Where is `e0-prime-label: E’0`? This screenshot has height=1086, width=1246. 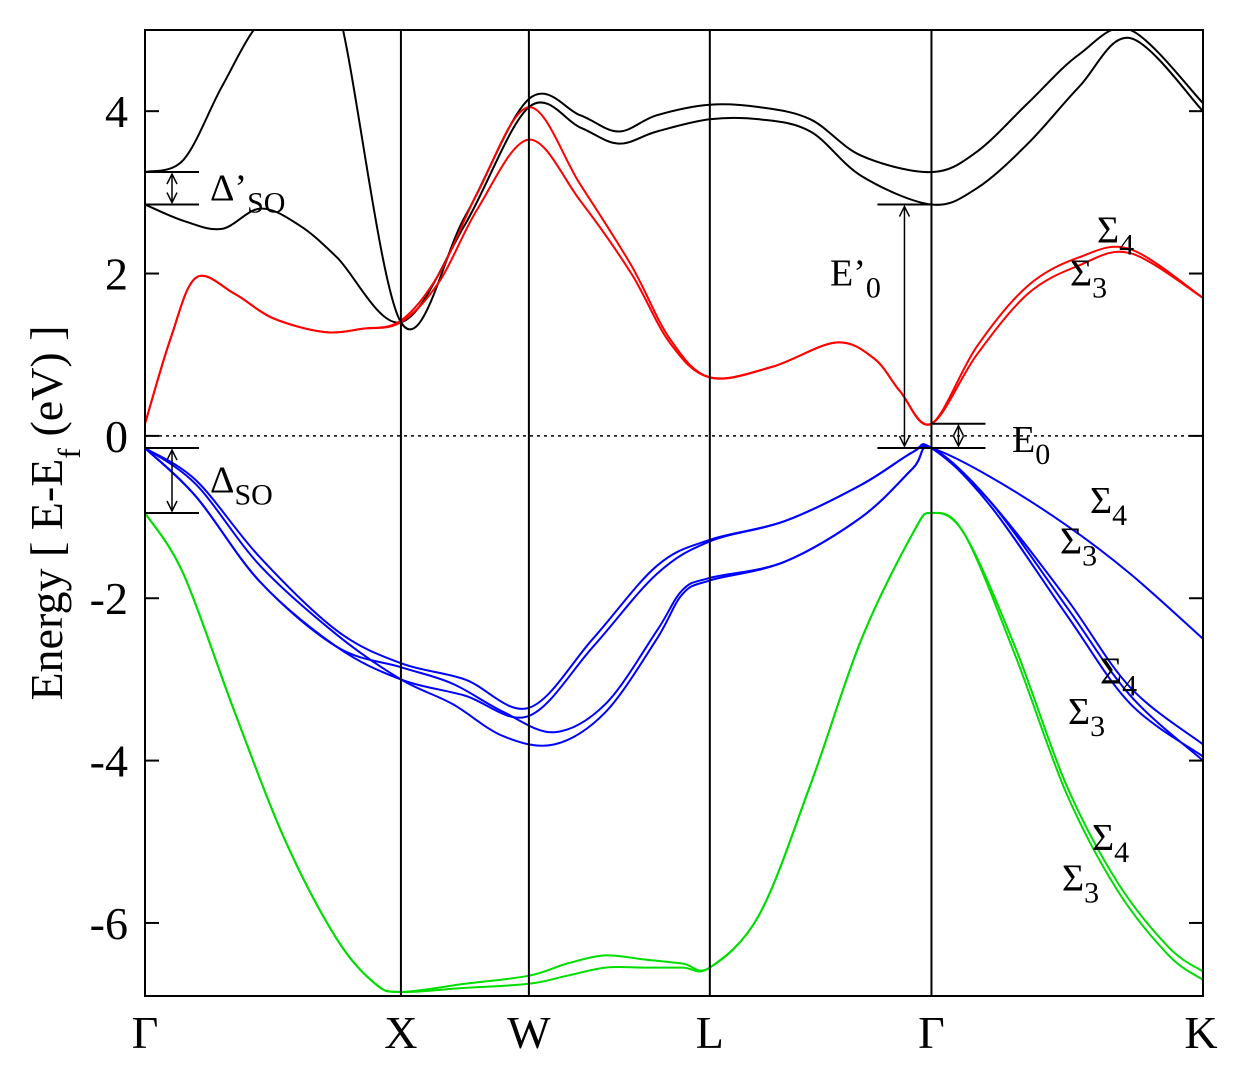 e0-prime-label: E’0 is located at coordinates (855, 279).